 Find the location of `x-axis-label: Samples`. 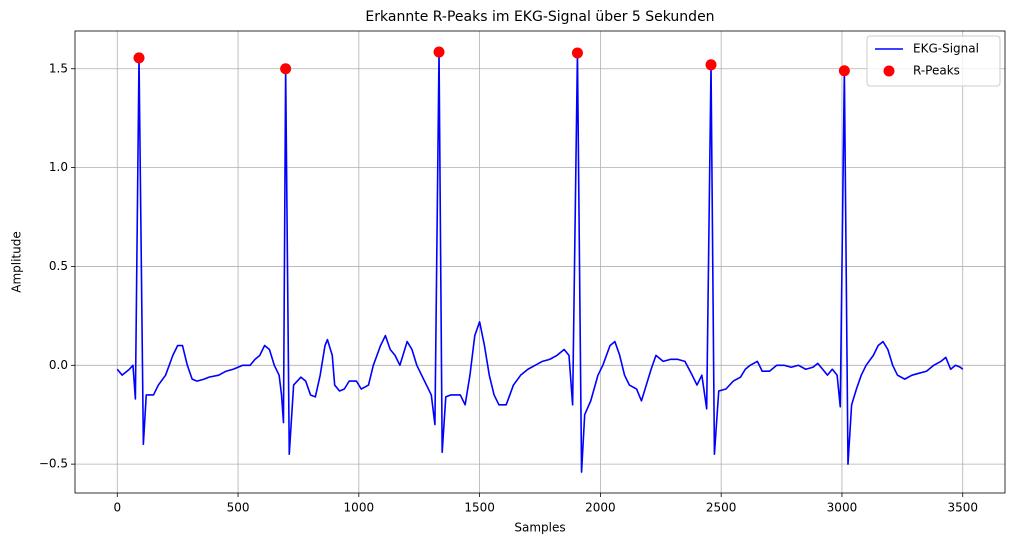

x-axis-label: Samples is located at coordinates (539, 528).